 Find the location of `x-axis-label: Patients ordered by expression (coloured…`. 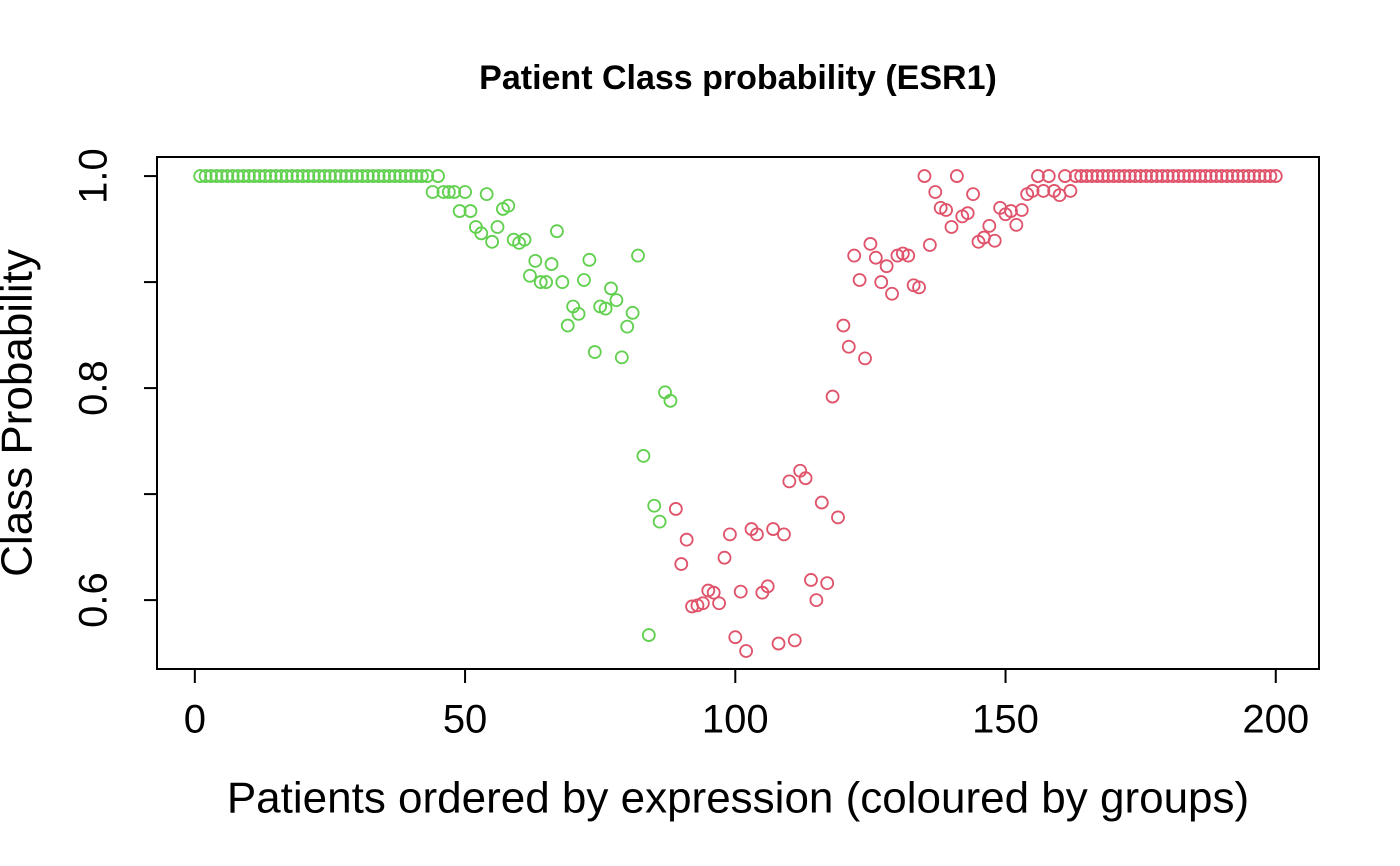

x-axis-label: Patients ordered by expression (coloured… is located at coordinates (738, 798).